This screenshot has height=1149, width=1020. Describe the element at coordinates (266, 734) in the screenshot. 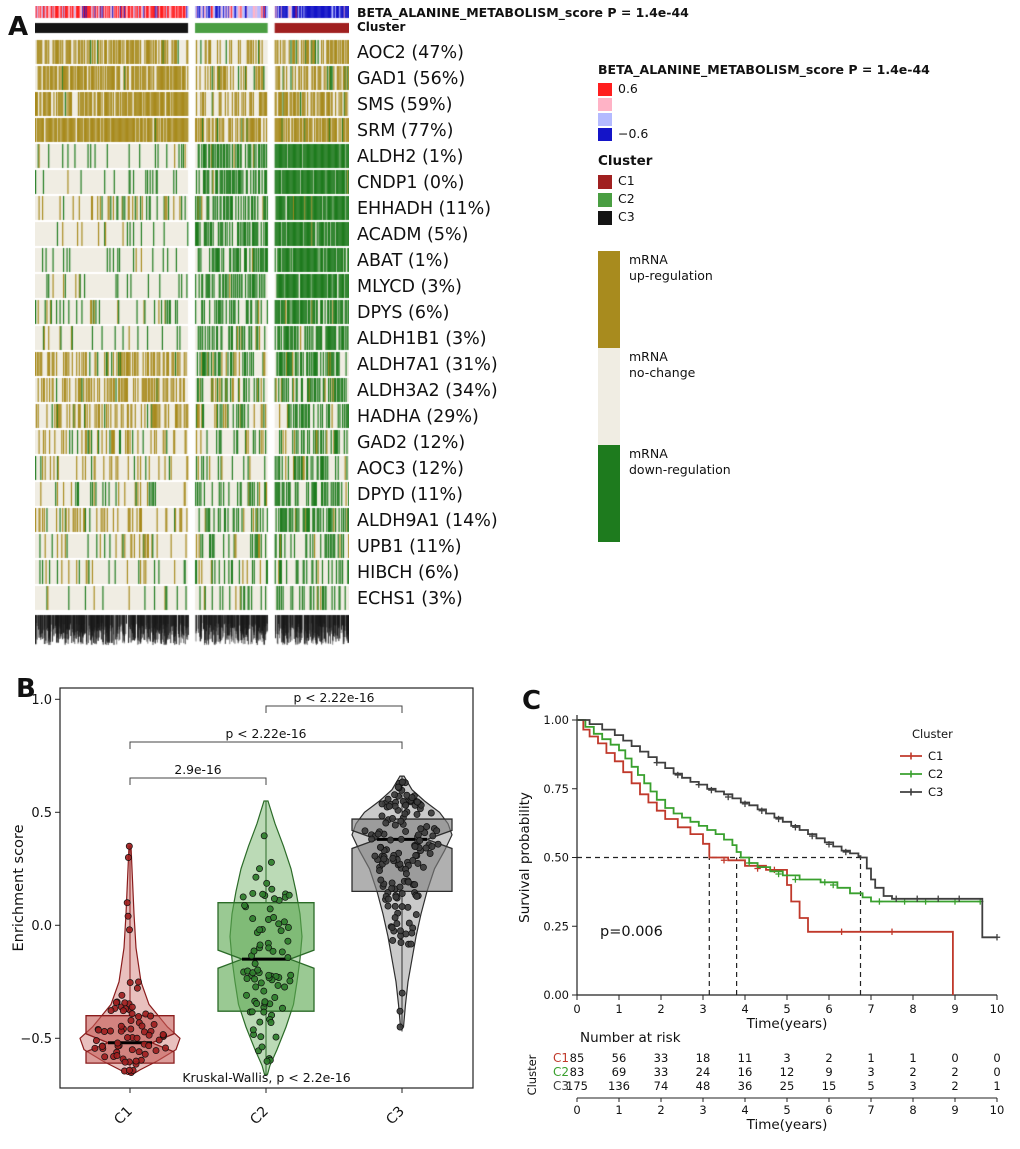

I see `comparison-label: p < 2.22e-16` at that location.